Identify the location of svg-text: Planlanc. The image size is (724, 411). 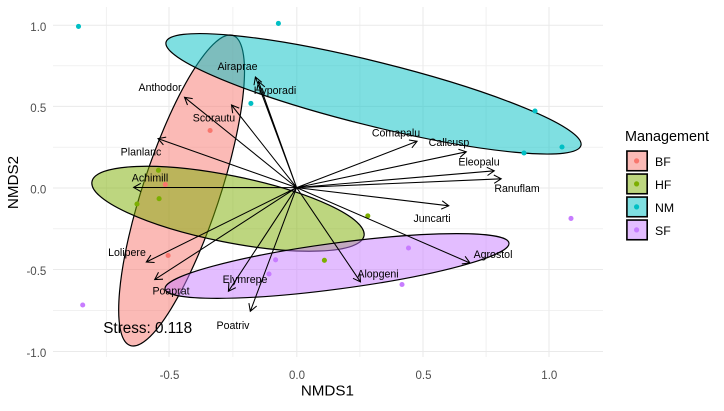
(141, 152).